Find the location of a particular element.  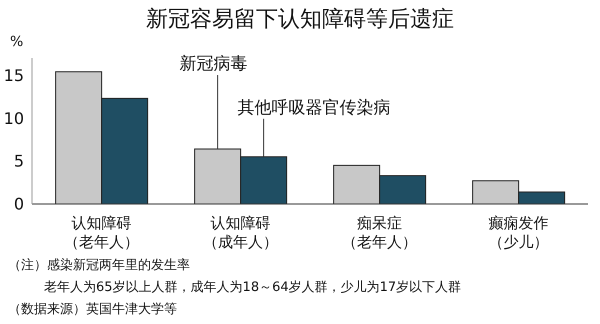

text: 老年人为65岁以上人群，成年人为18～64岁人群，少儿为17岁以下人群 is located at coordinates (253, 287).